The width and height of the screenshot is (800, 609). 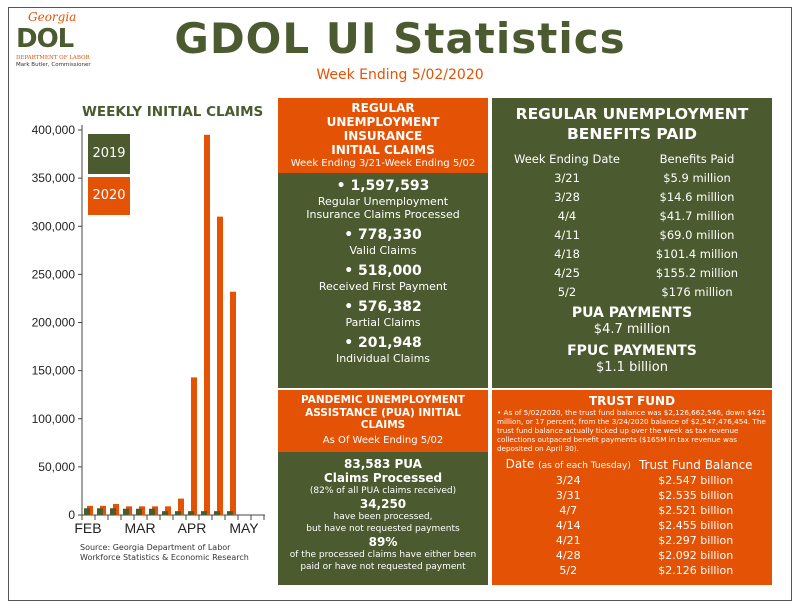 What do you see at coordinates (584, 466) in the screenshot?
I see `date-header-note: (as of each Tuesday)` at bounding box center [584, 466].